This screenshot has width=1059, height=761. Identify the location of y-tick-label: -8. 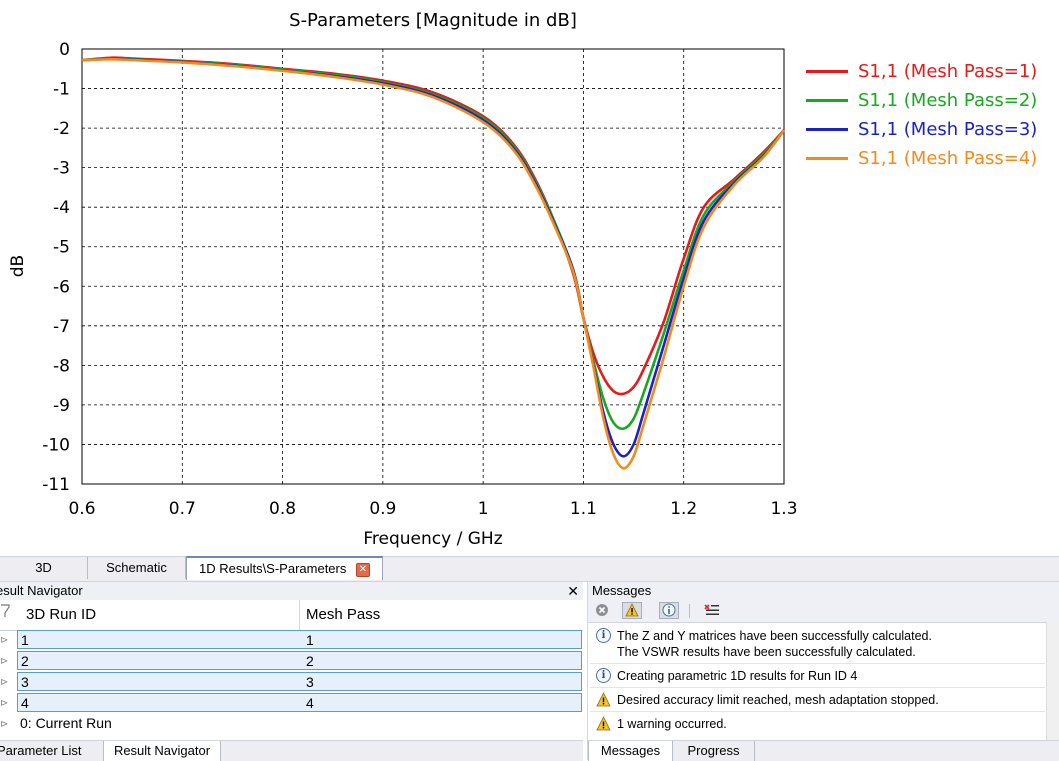
(61, 366).